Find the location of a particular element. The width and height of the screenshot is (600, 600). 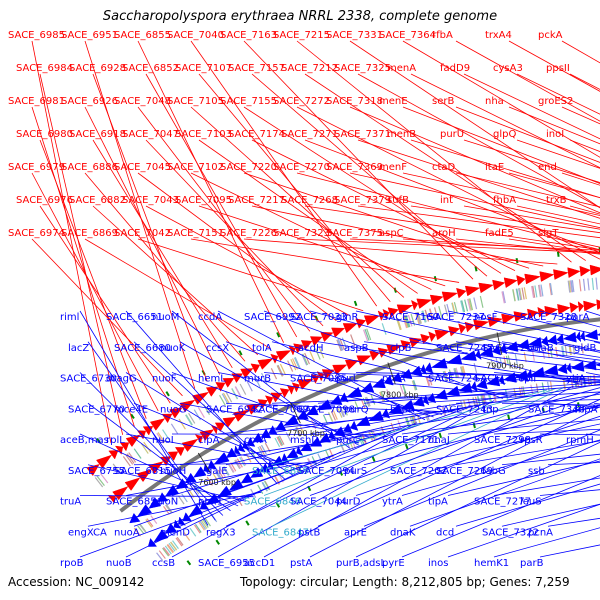

forward-gene-label: end is located at coordinates (547, 167).